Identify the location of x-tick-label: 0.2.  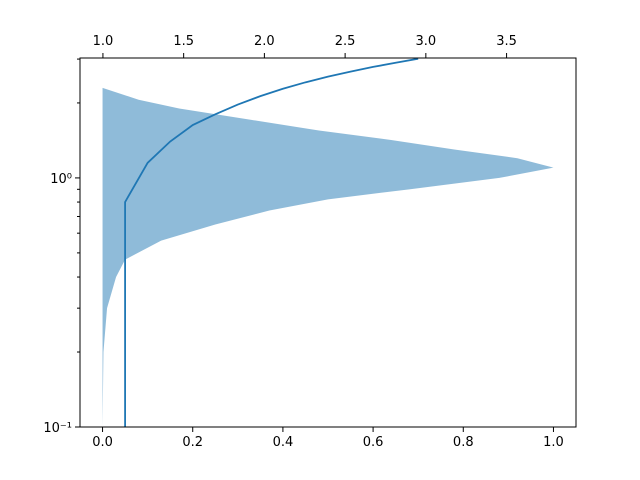
(192, 442).